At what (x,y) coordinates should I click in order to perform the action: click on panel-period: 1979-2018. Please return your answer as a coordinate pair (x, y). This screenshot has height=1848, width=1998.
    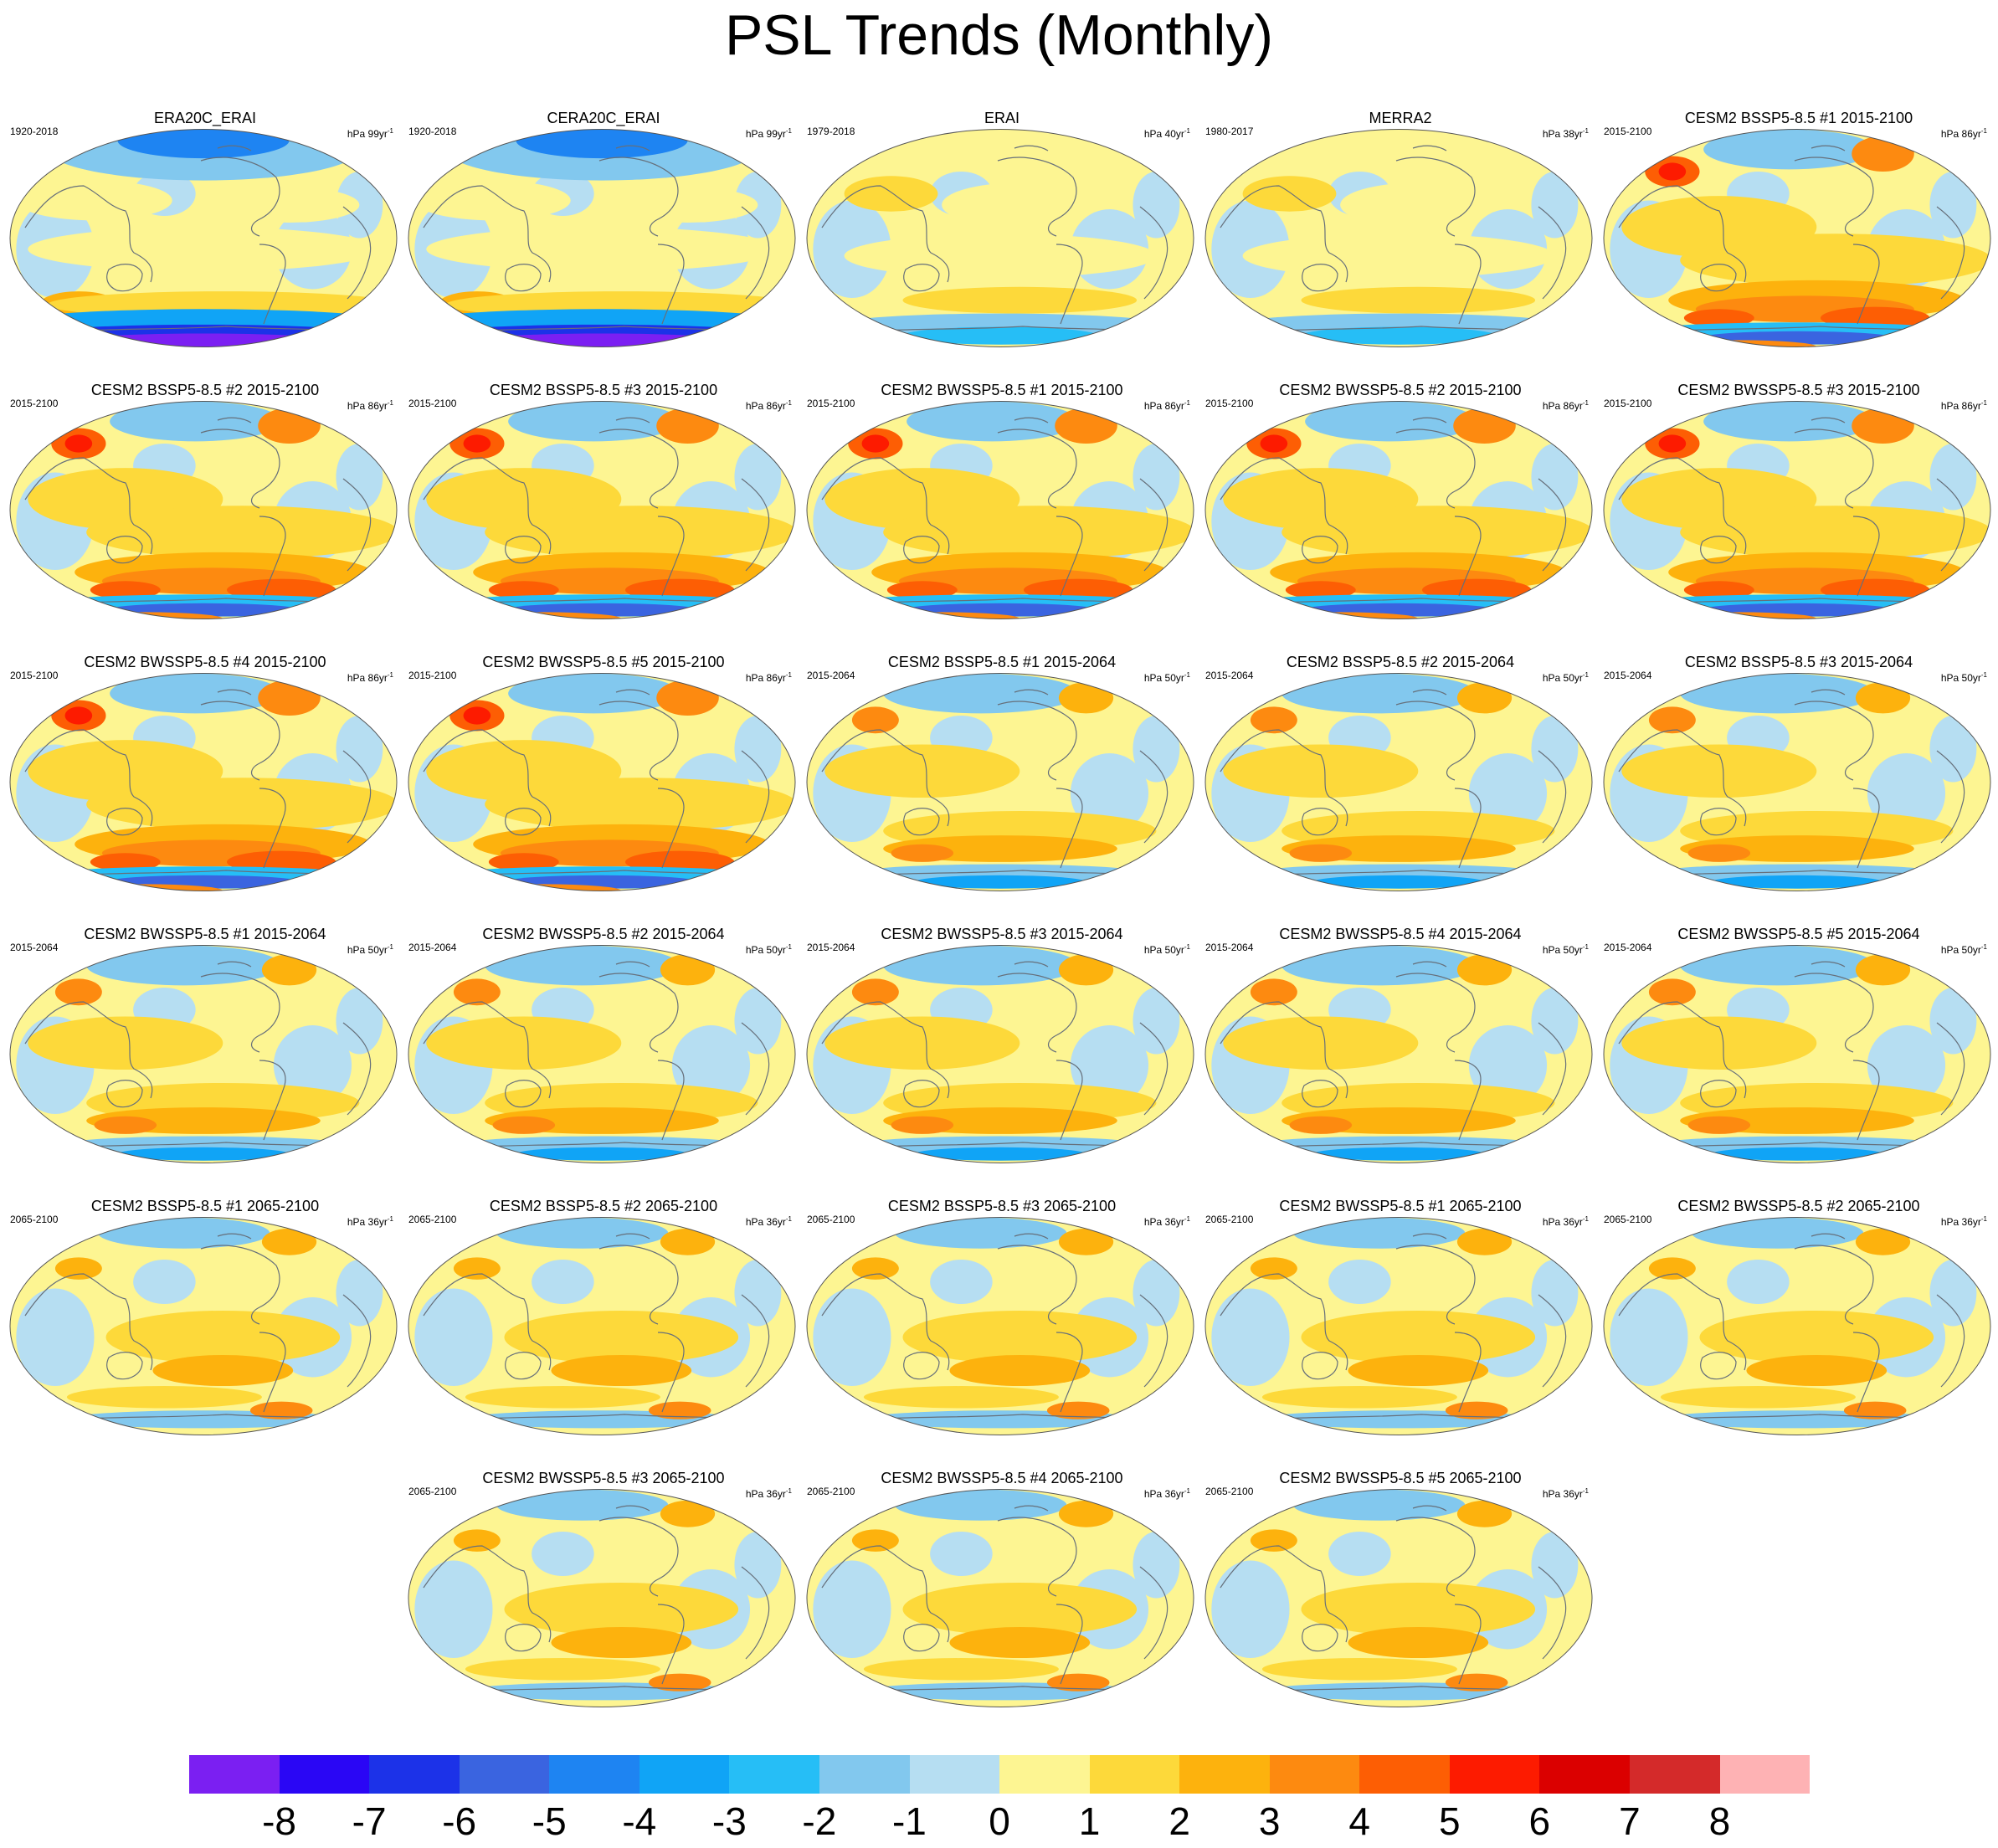
    Looking at the image, I should click on (831, 131).